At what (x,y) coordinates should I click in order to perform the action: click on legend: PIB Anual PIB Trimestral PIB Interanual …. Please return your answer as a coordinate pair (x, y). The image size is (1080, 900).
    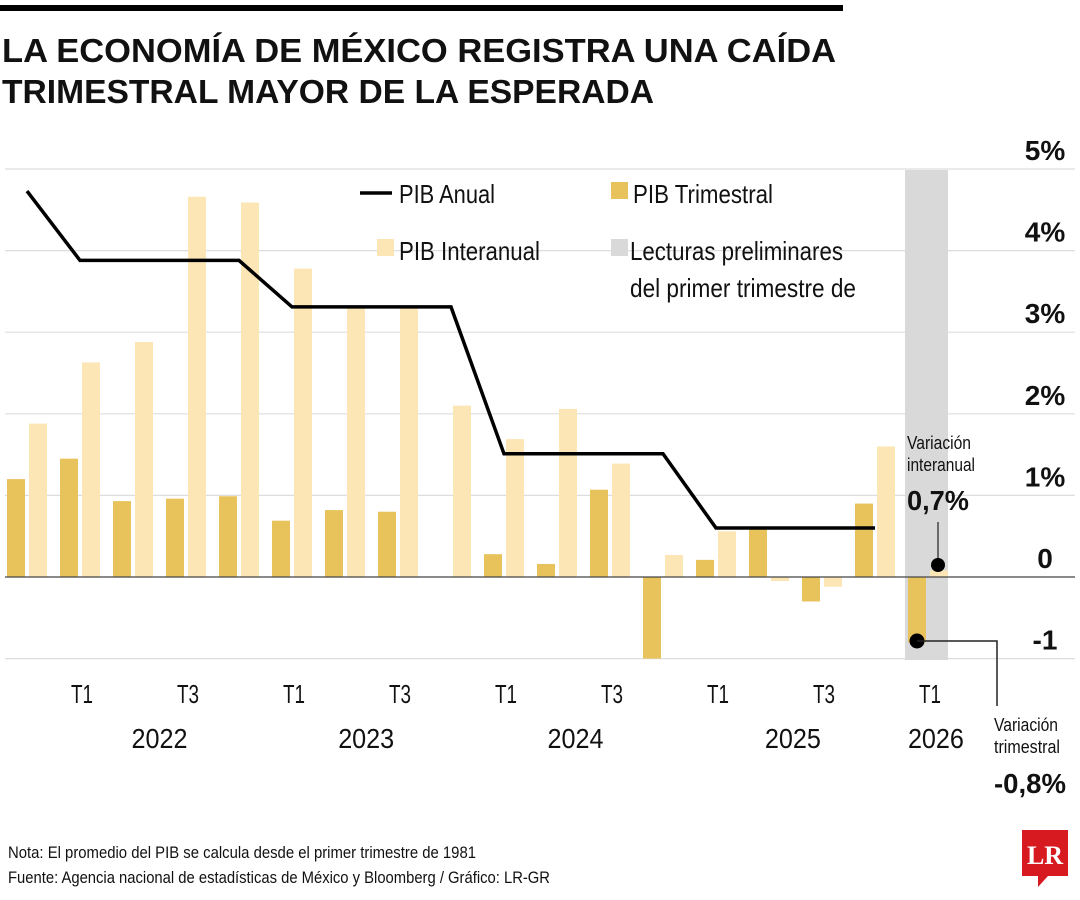
    Looking at the image, I should click on (608, 241).